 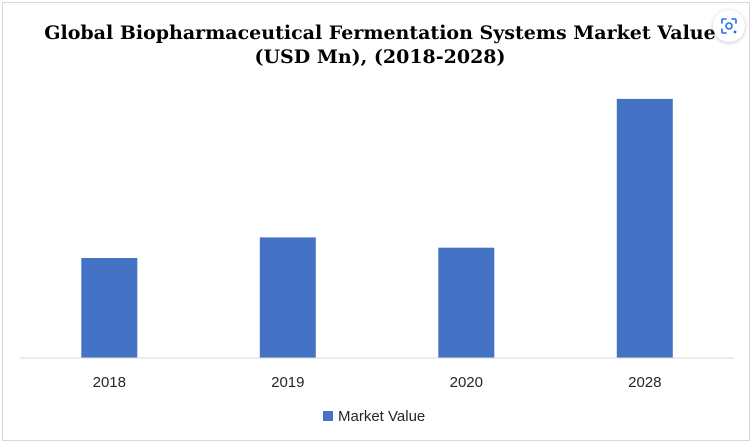 I want to click on x-tick-label-2028: 2028, so click(x=644, y=382).